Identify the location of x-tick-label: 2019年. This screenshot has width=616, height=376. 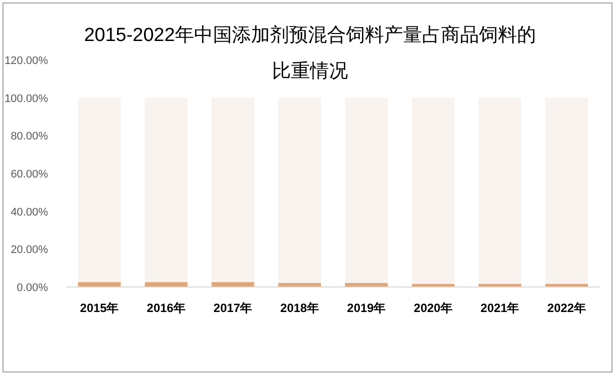
(366, 308).